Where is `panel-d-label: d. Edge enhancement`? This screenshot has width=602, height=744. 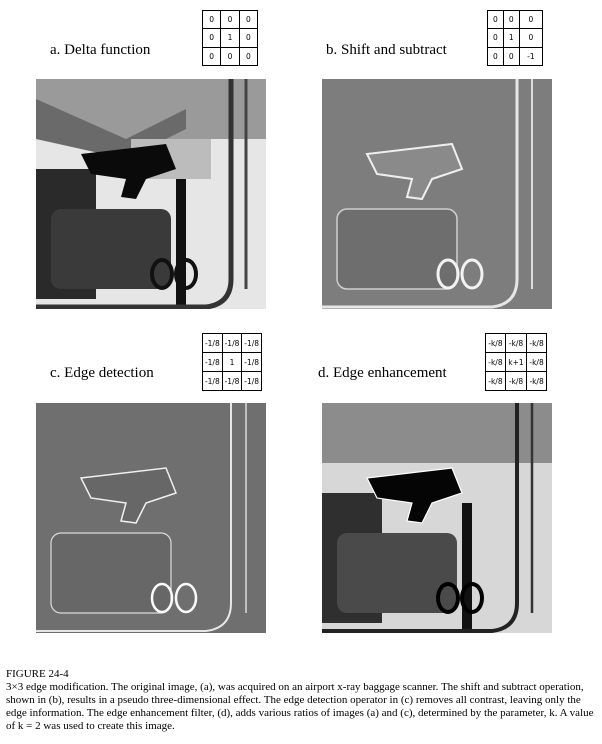 panel-d-label: d. Edge enhancement is located at coordinates (382, 373).